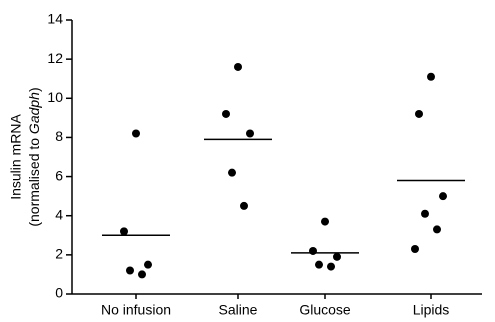  I want to click on y-tick-label: 12, so click(55, 58).